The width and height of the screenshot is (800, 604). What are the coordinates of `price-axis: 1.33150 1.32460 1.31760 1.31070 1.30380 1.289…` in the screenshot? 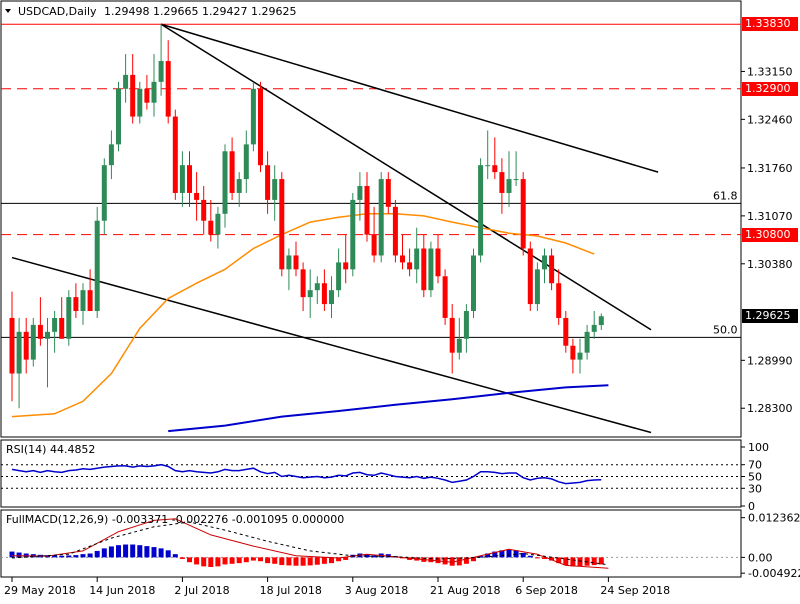 It's located at (767, 240).